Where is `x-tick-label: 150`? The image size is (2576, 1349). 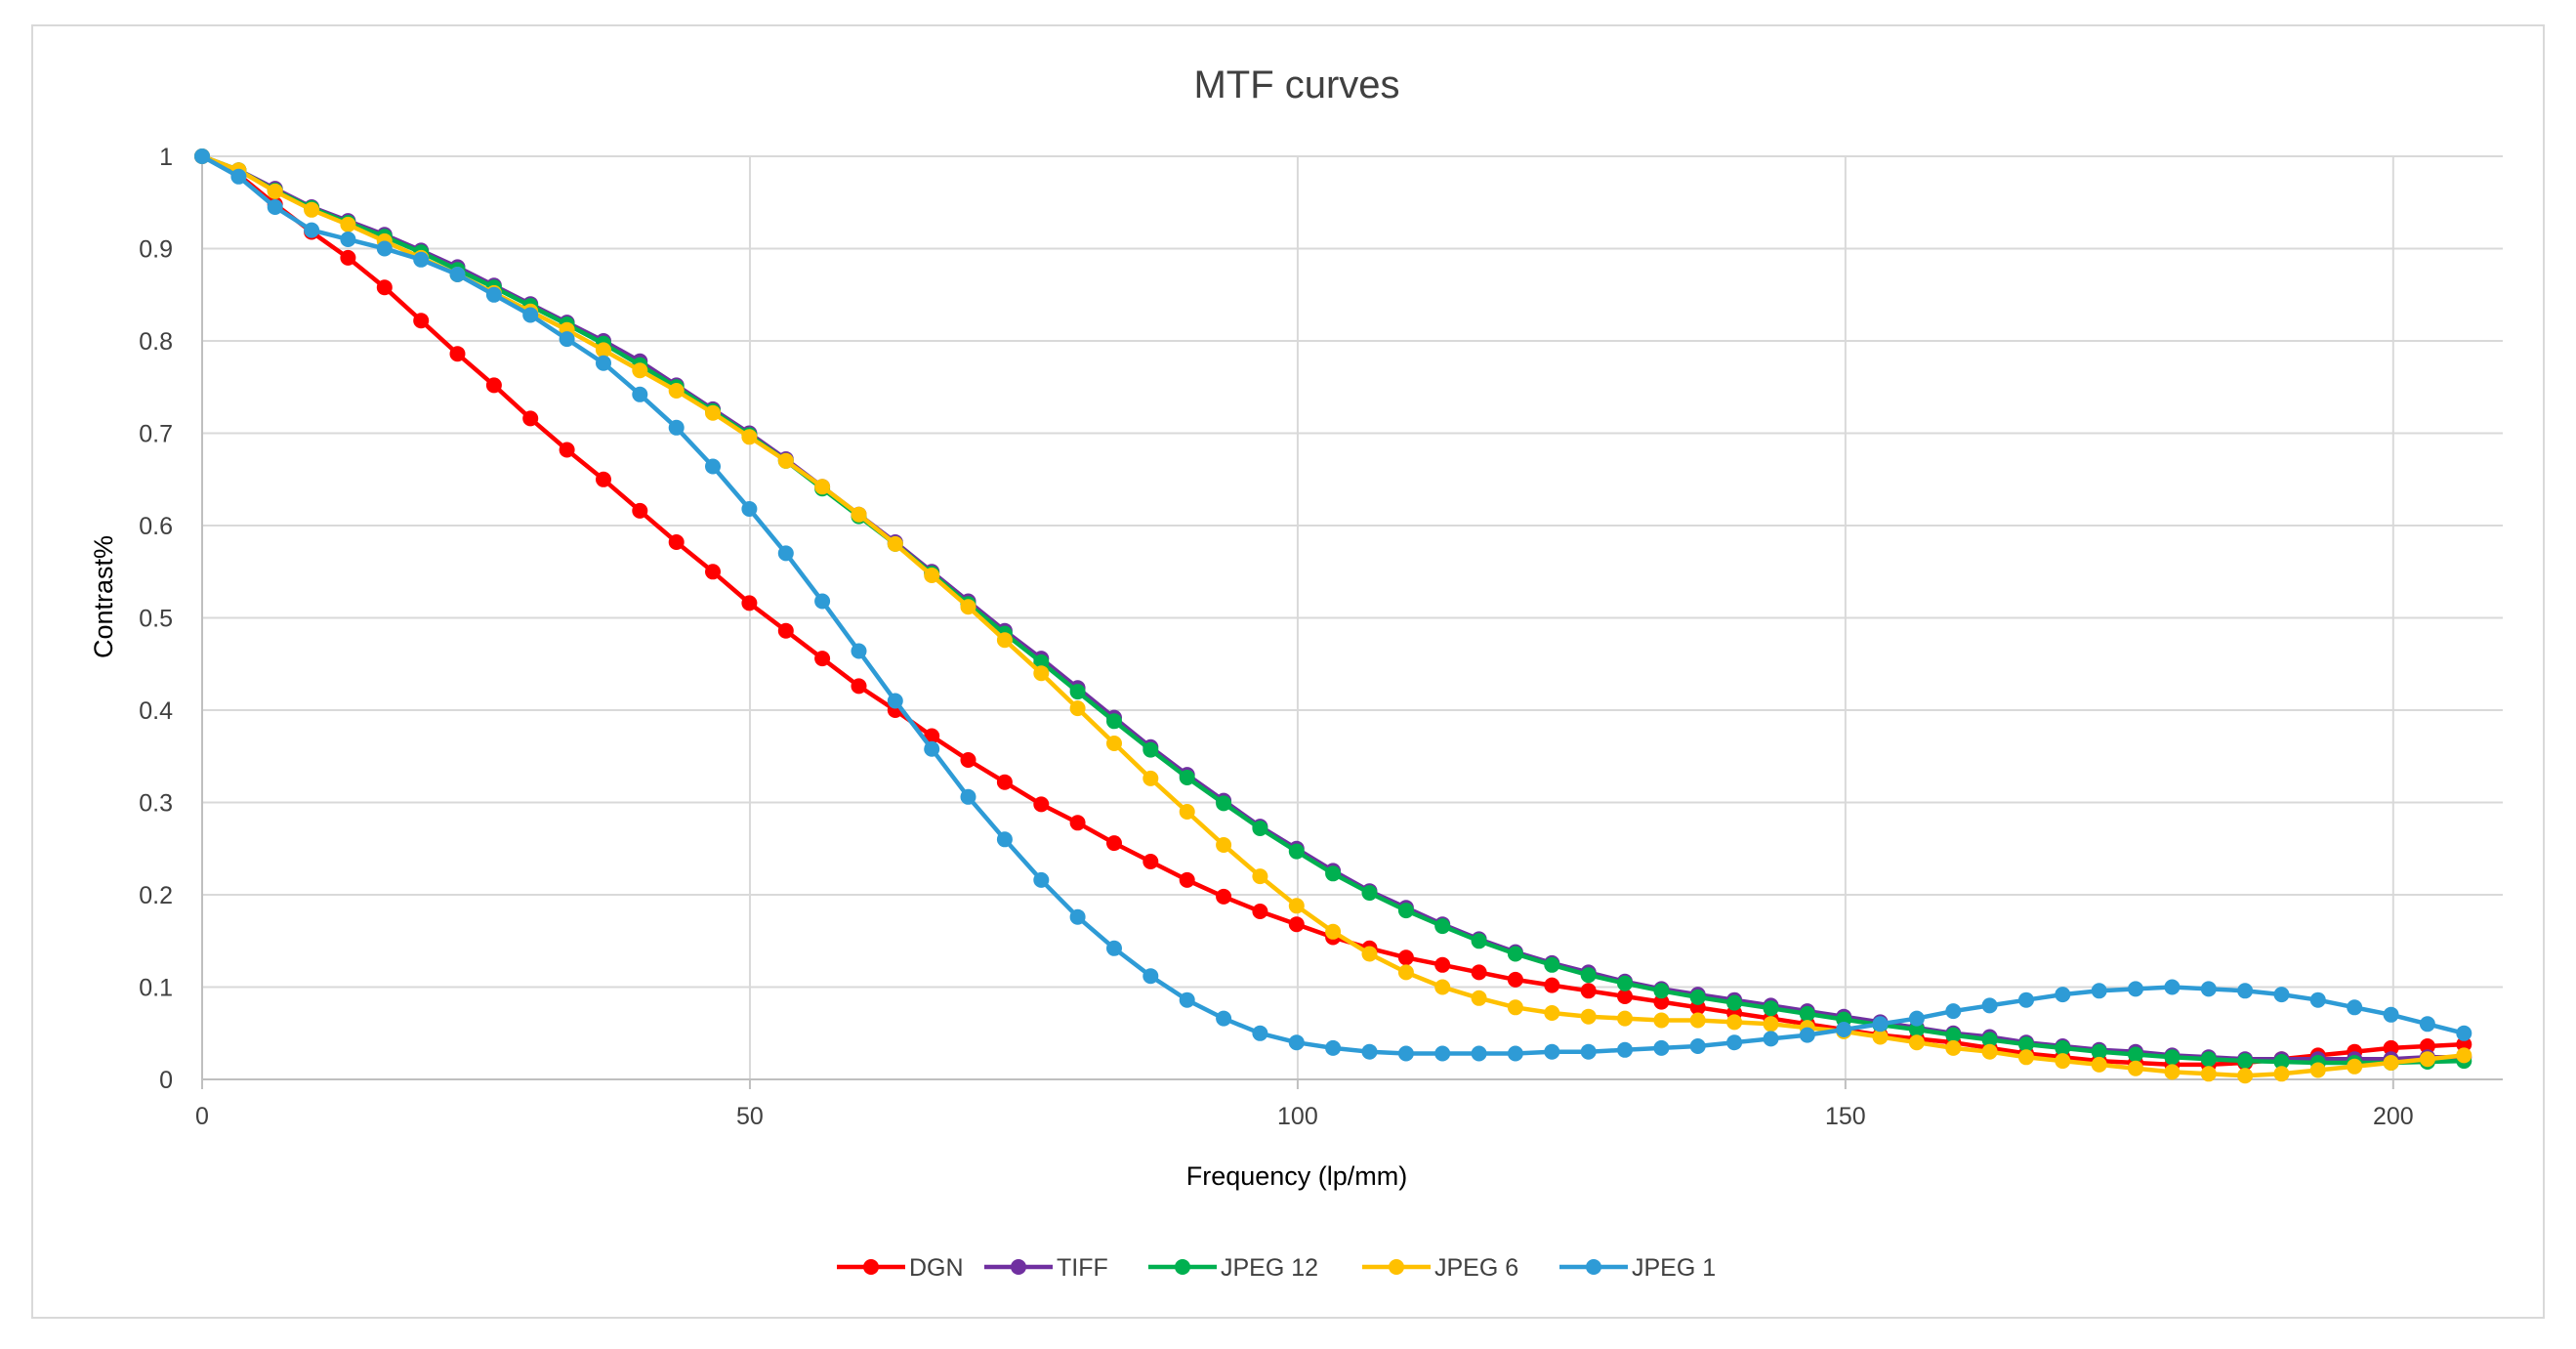 x-tick-label: 150 is located at coordinates (1846, 1116).